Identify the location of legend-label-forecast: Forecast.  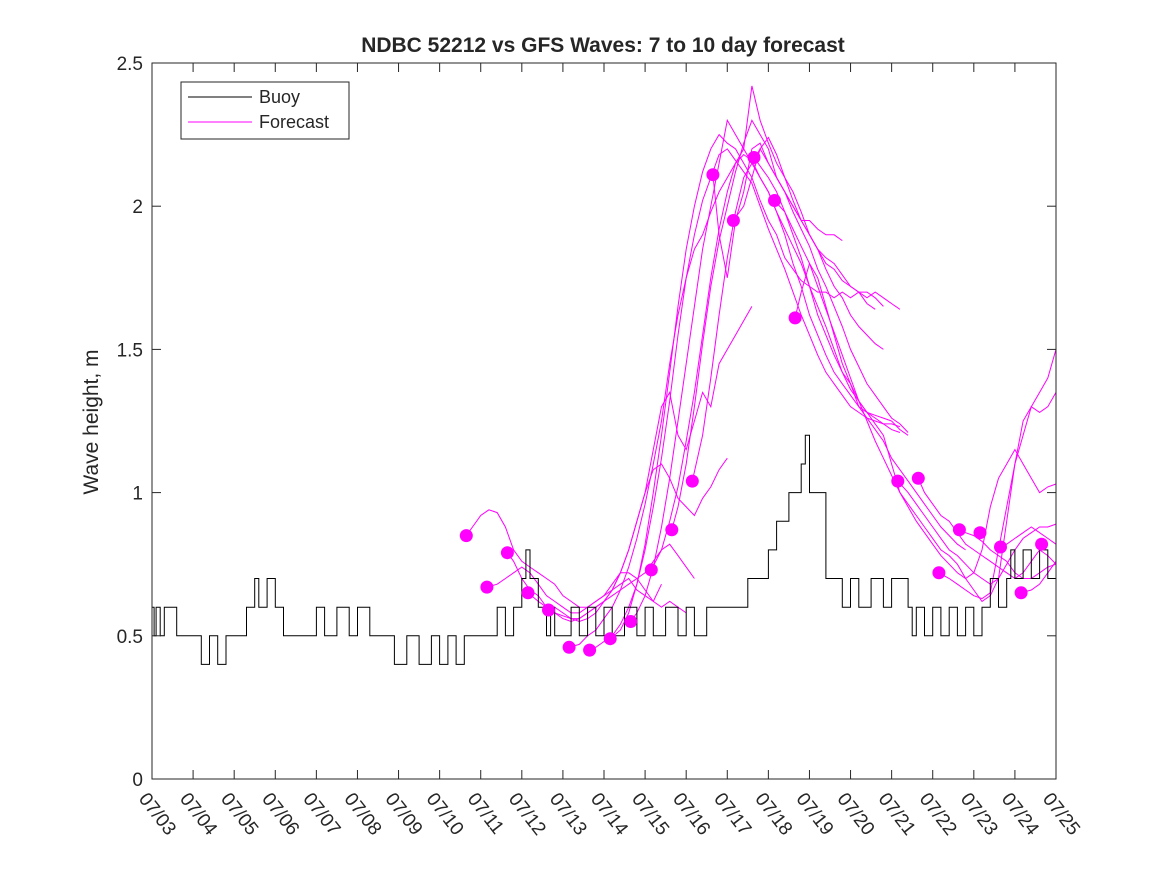
(294, 122).